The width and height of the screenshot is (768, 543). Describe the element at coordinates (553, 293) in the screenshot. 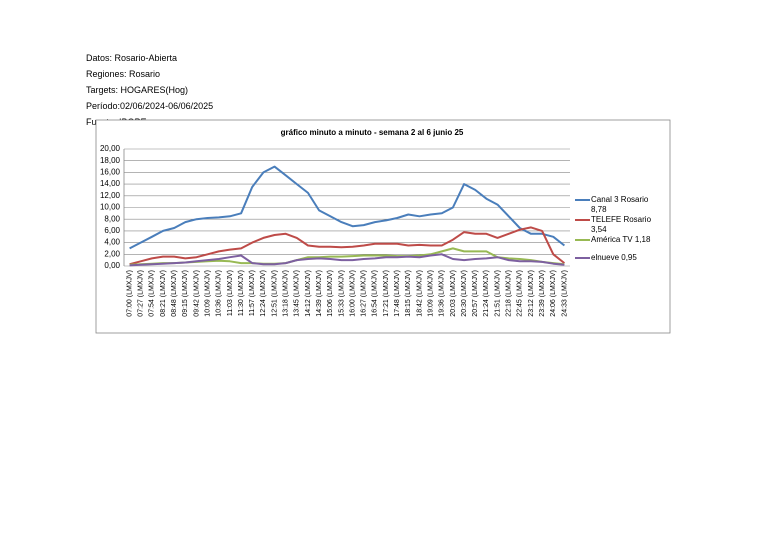

I see `x-tick-label: 24:06 (LMXJV)` at that location.